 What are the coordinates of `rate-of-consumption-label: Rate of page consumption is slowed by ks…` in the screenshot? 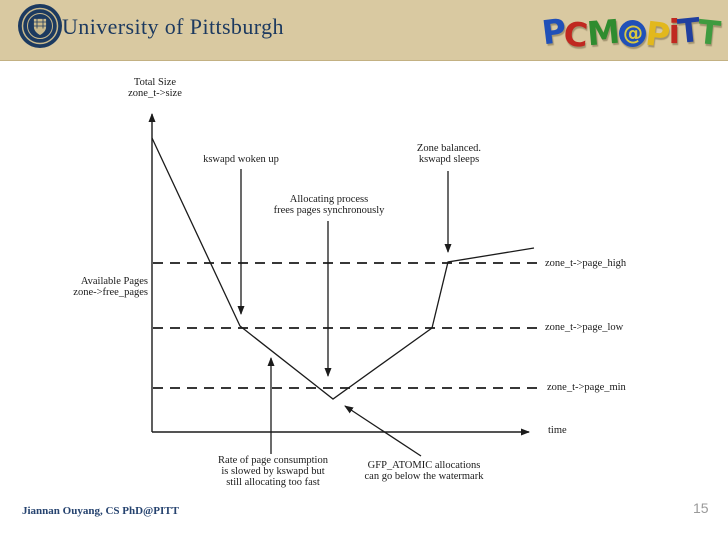 It's located at (273, 471).